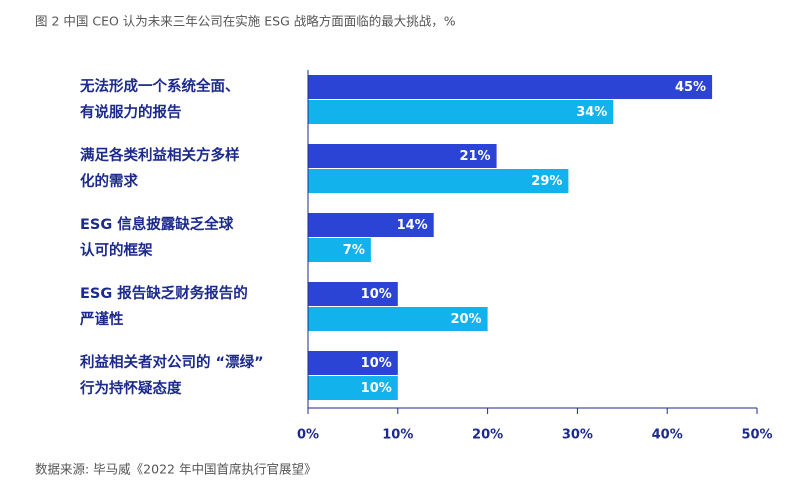  I want to click on value-label: 45%, so click(690, 87).